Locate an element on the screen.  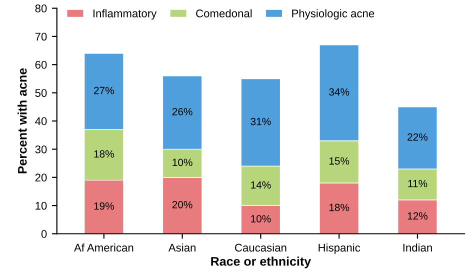
data-label: 31% is located at coordinates (260, 122).